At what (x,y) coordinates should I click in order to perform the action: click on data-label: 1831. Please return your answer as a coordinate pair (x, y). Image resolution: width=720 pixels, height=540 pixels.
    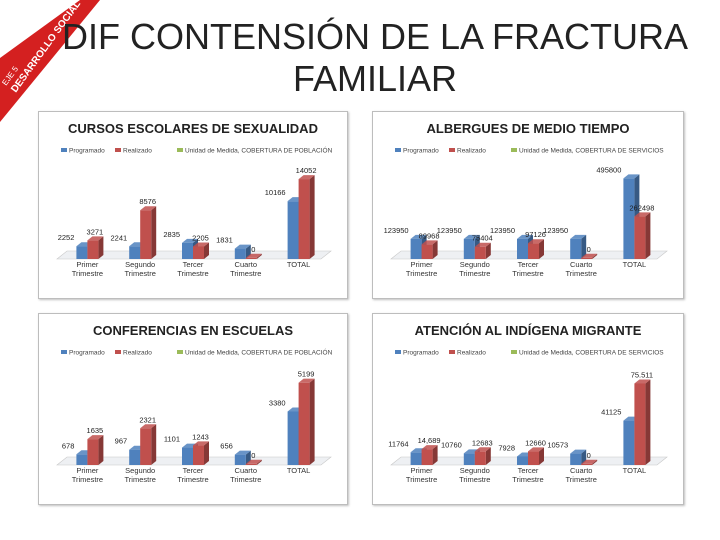
    Looking at the image, I should click on (224, 240).